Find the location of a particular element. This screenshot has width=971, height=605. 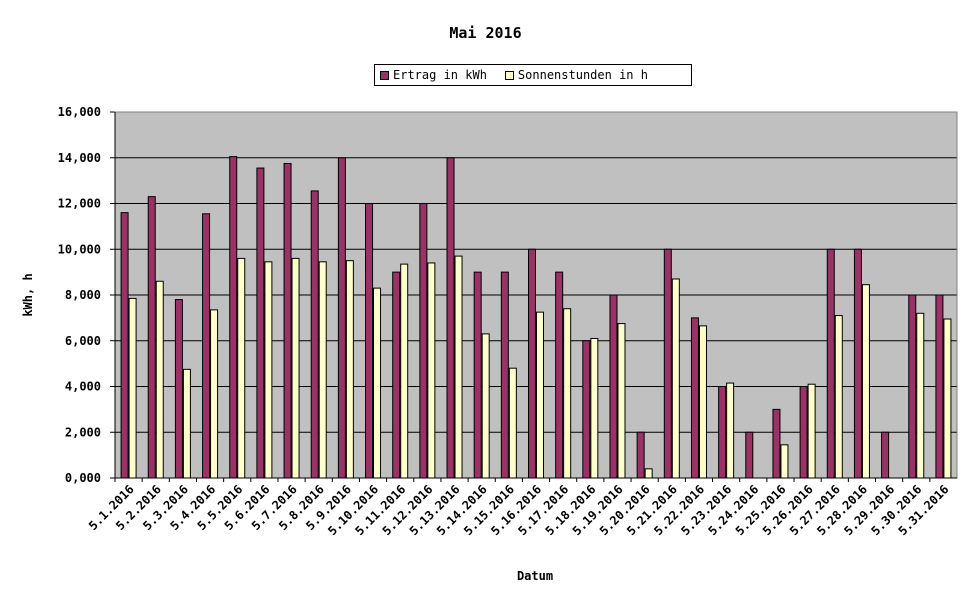

y-tick-label: 12,000 is located at coordinates (79, 204).